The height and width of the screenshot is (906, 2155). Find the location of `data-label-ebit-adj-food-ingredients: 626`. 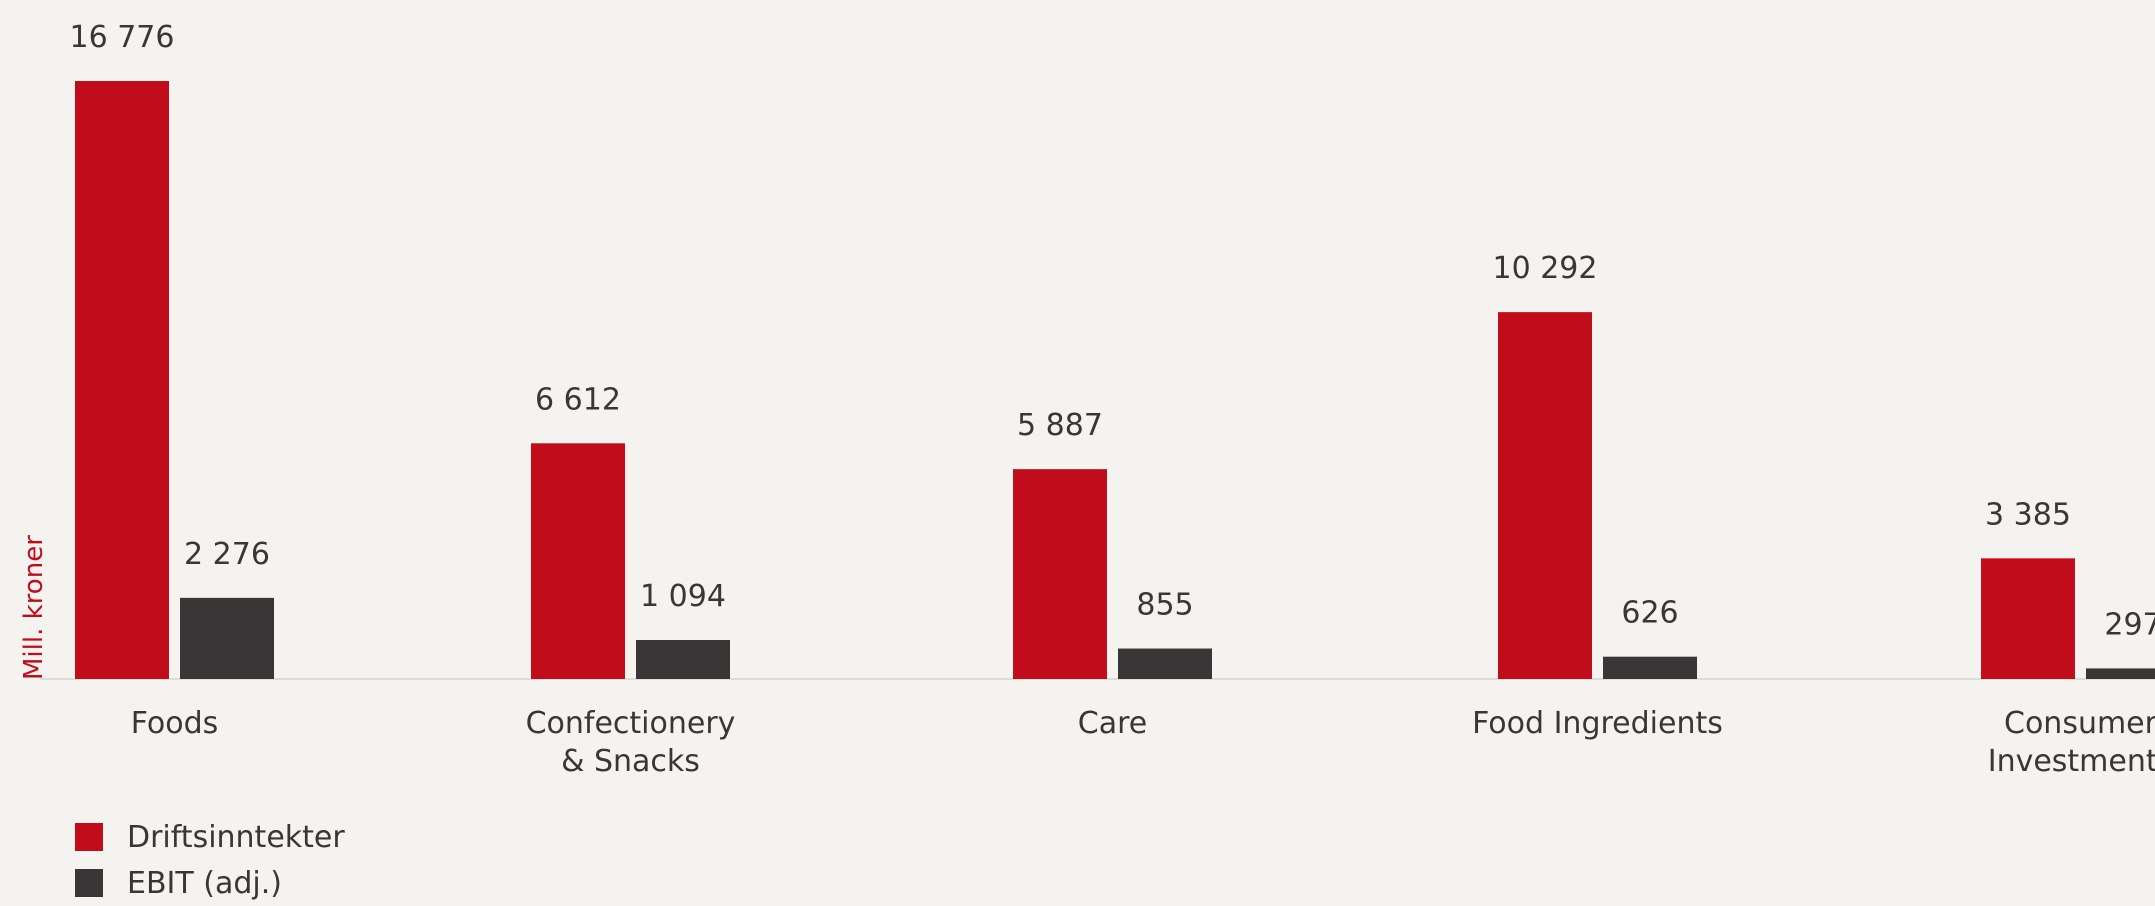

data-label-ebit-adj-food-ingredients: 626 is located at coordinates (1649, 613).